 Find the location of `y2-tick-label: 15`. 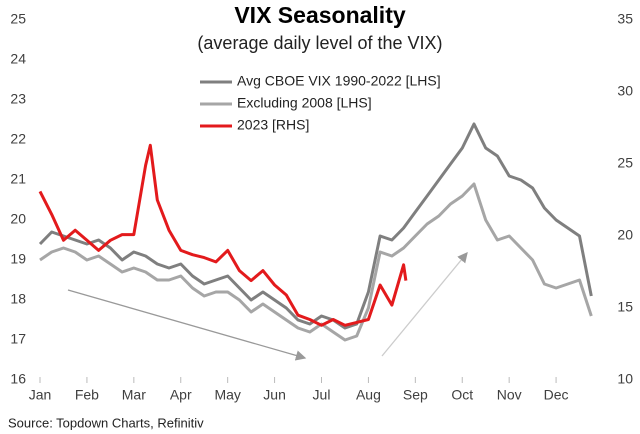

y2-tick-label: 15 is located at coordinates (625, 307).